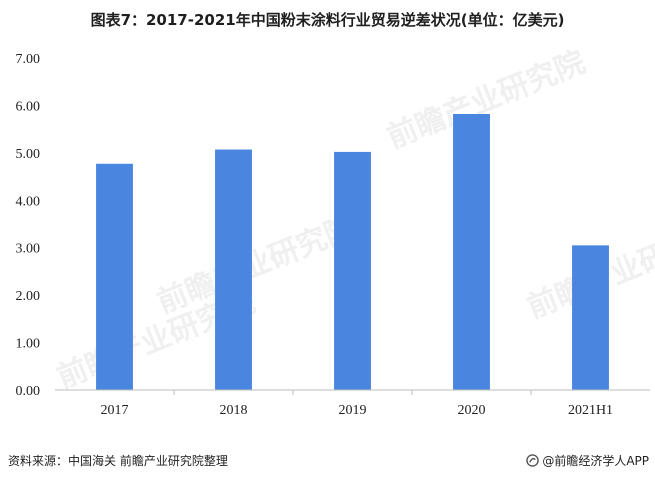 Image resolution: width=655 pixels, height=481 pixels. What do you see at coordinates (28, 249) in the screenshot?
I see `y-tick-label: 3.00` at bounding box center [28, 249].